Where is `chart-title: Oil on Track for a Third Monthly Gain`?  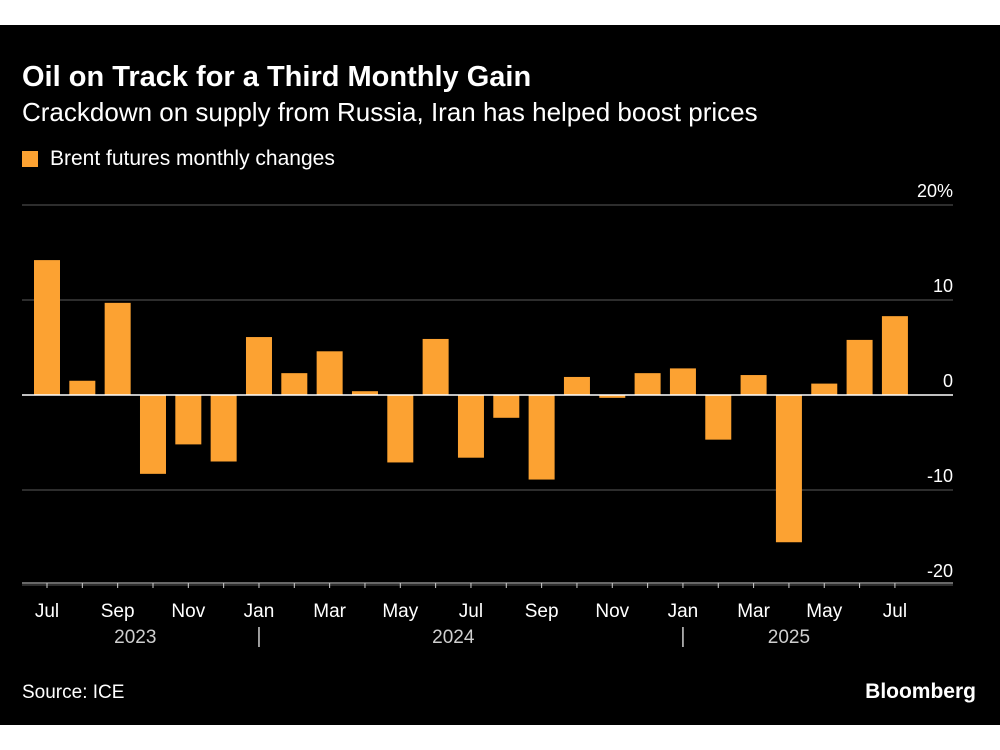 chart-title: Oil on Track for a Third Monthly Gain is located at coordinates (277, 77).